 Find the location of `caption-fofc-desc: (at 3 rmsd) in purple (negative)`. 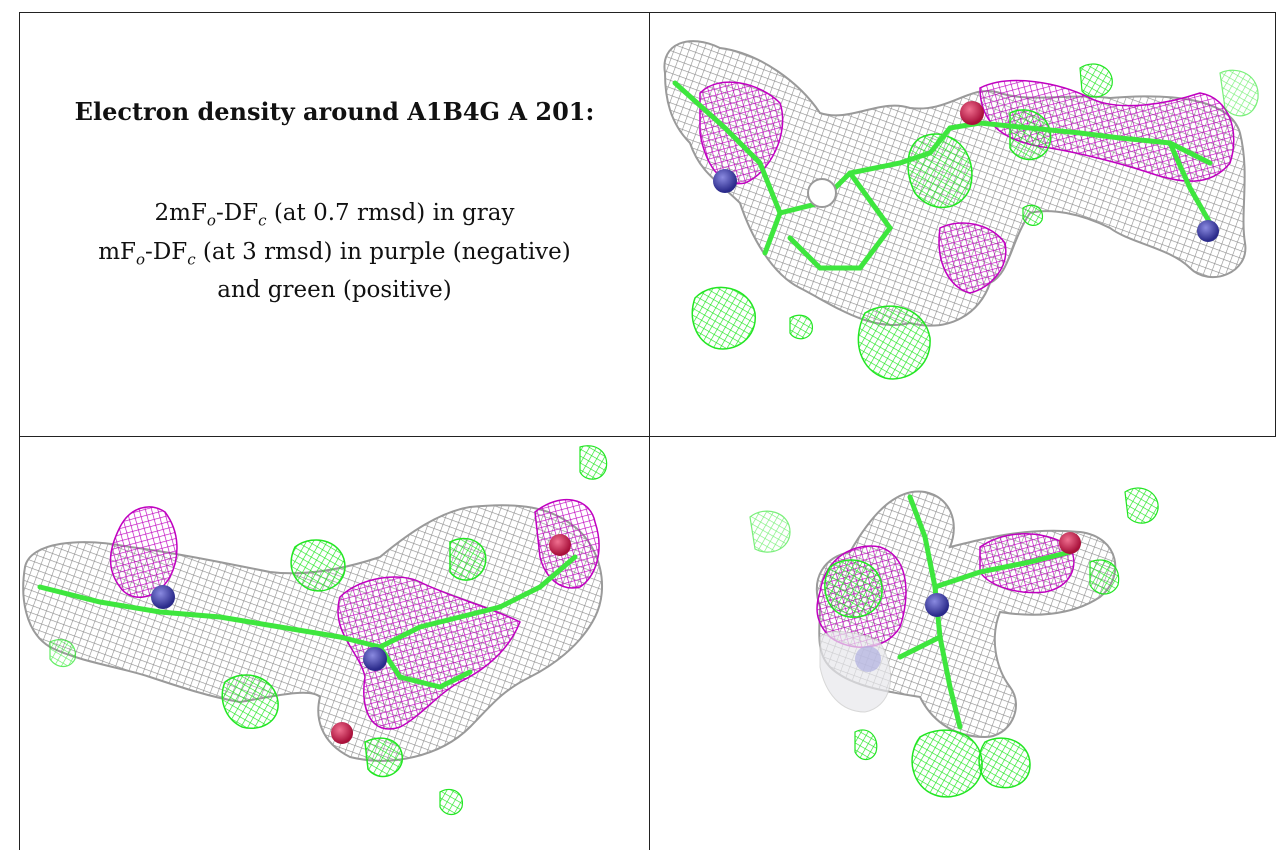

caption-fofc-desc: (at 3 rmsd) in purple (negative) is located at coordinates (383, 251).